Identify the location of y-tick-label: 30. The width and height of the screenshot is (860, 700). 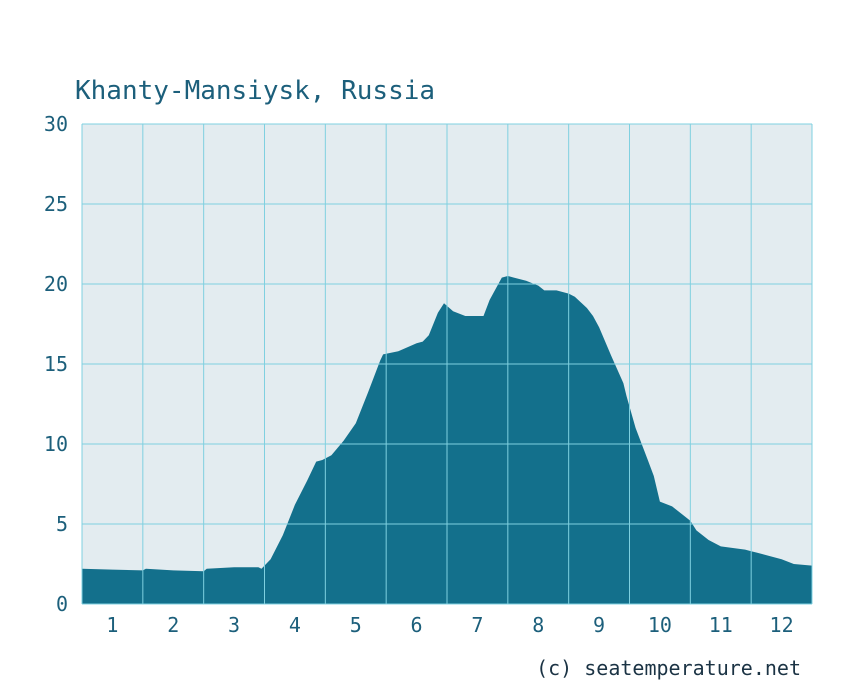
(56, 124).